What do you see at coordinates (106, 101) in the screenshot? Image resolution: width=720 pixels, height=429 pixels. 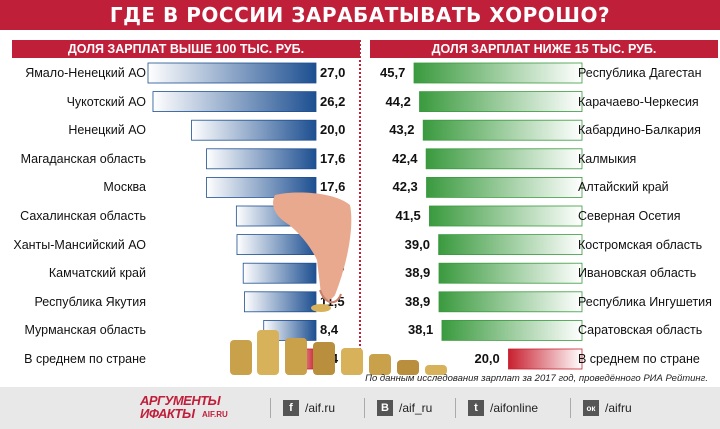 I see `left-category-label: Чукотский АО` at bounding box center [106, 101].